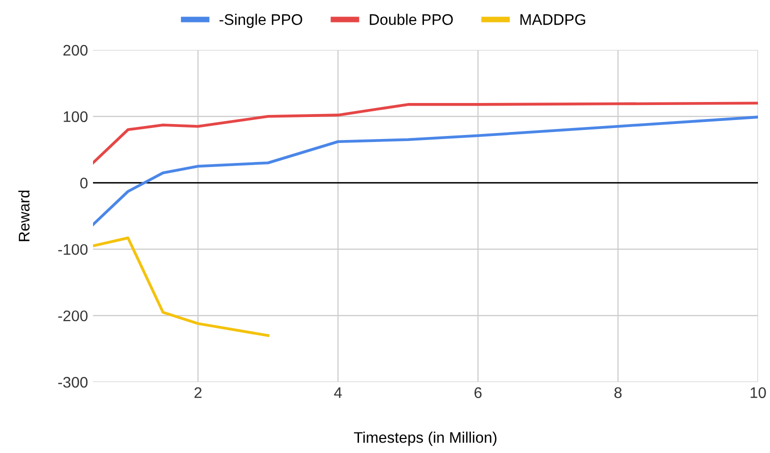  What do you see at coordinates (411, 19) in the screenshot?
I see `legend-label: Double PPO` at bounding box center [411, 19].